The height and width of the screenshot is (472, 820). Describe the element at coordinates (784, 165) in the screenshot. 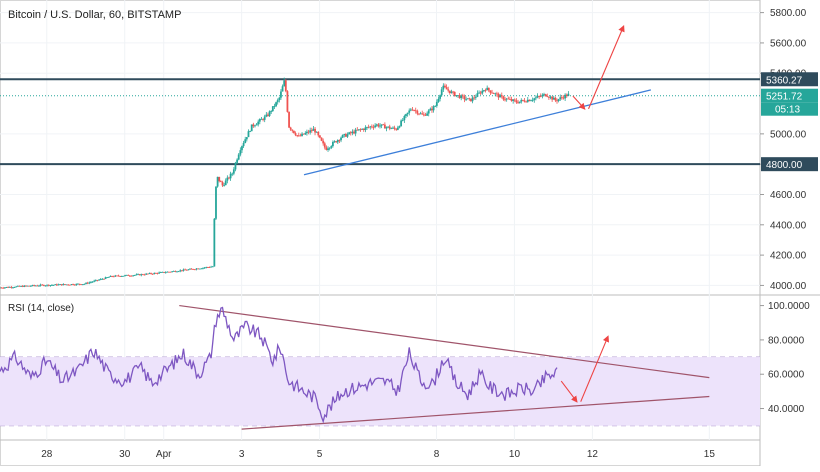

I see `level-label-lower: 4800.00` at that location.